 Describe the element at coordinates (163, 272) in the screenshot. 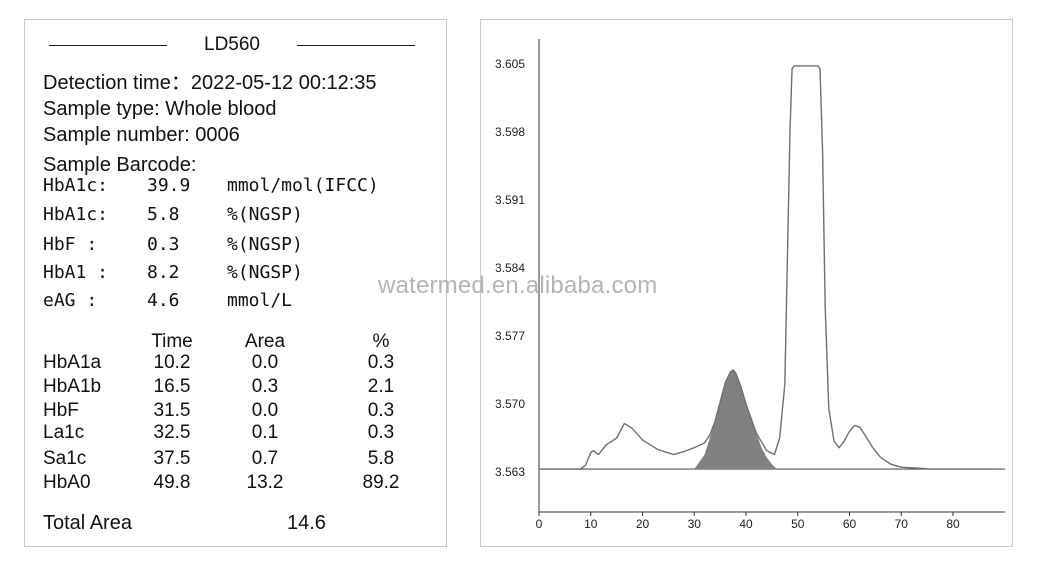

I see `result-value: 8.2` at that location.